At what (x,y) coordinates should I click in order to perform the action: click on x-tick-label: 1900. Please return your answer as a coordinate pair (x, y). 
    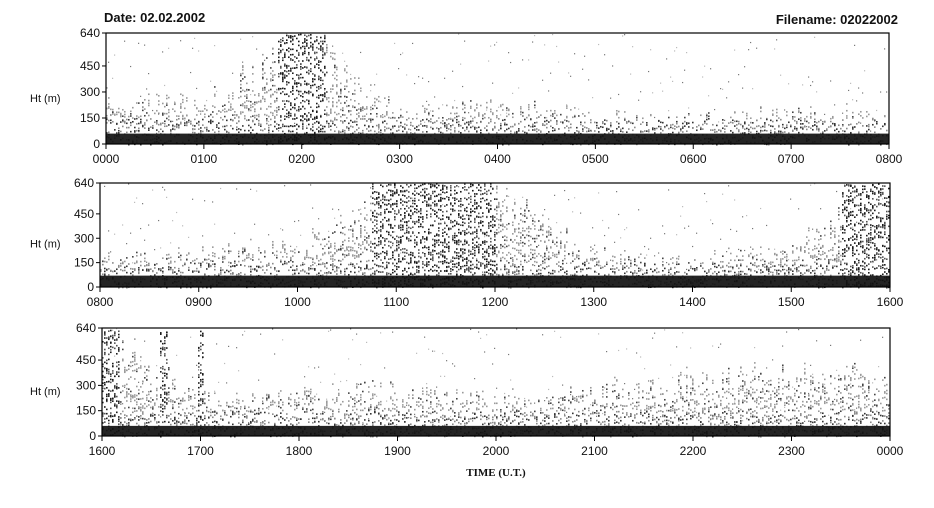
    Looking at the image, I should click on (397, 451).